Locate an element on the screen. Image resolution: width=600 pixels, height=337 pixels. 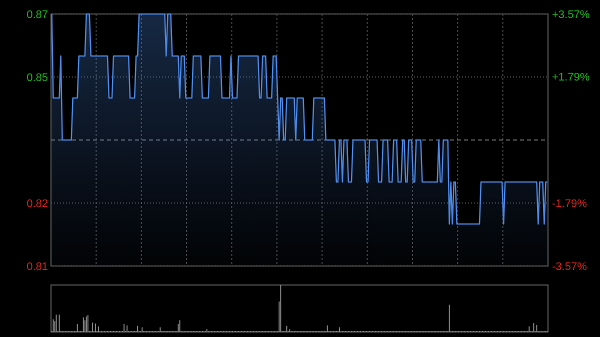
y2-tick-label: -3.57% is located at coordinates (570, 266).